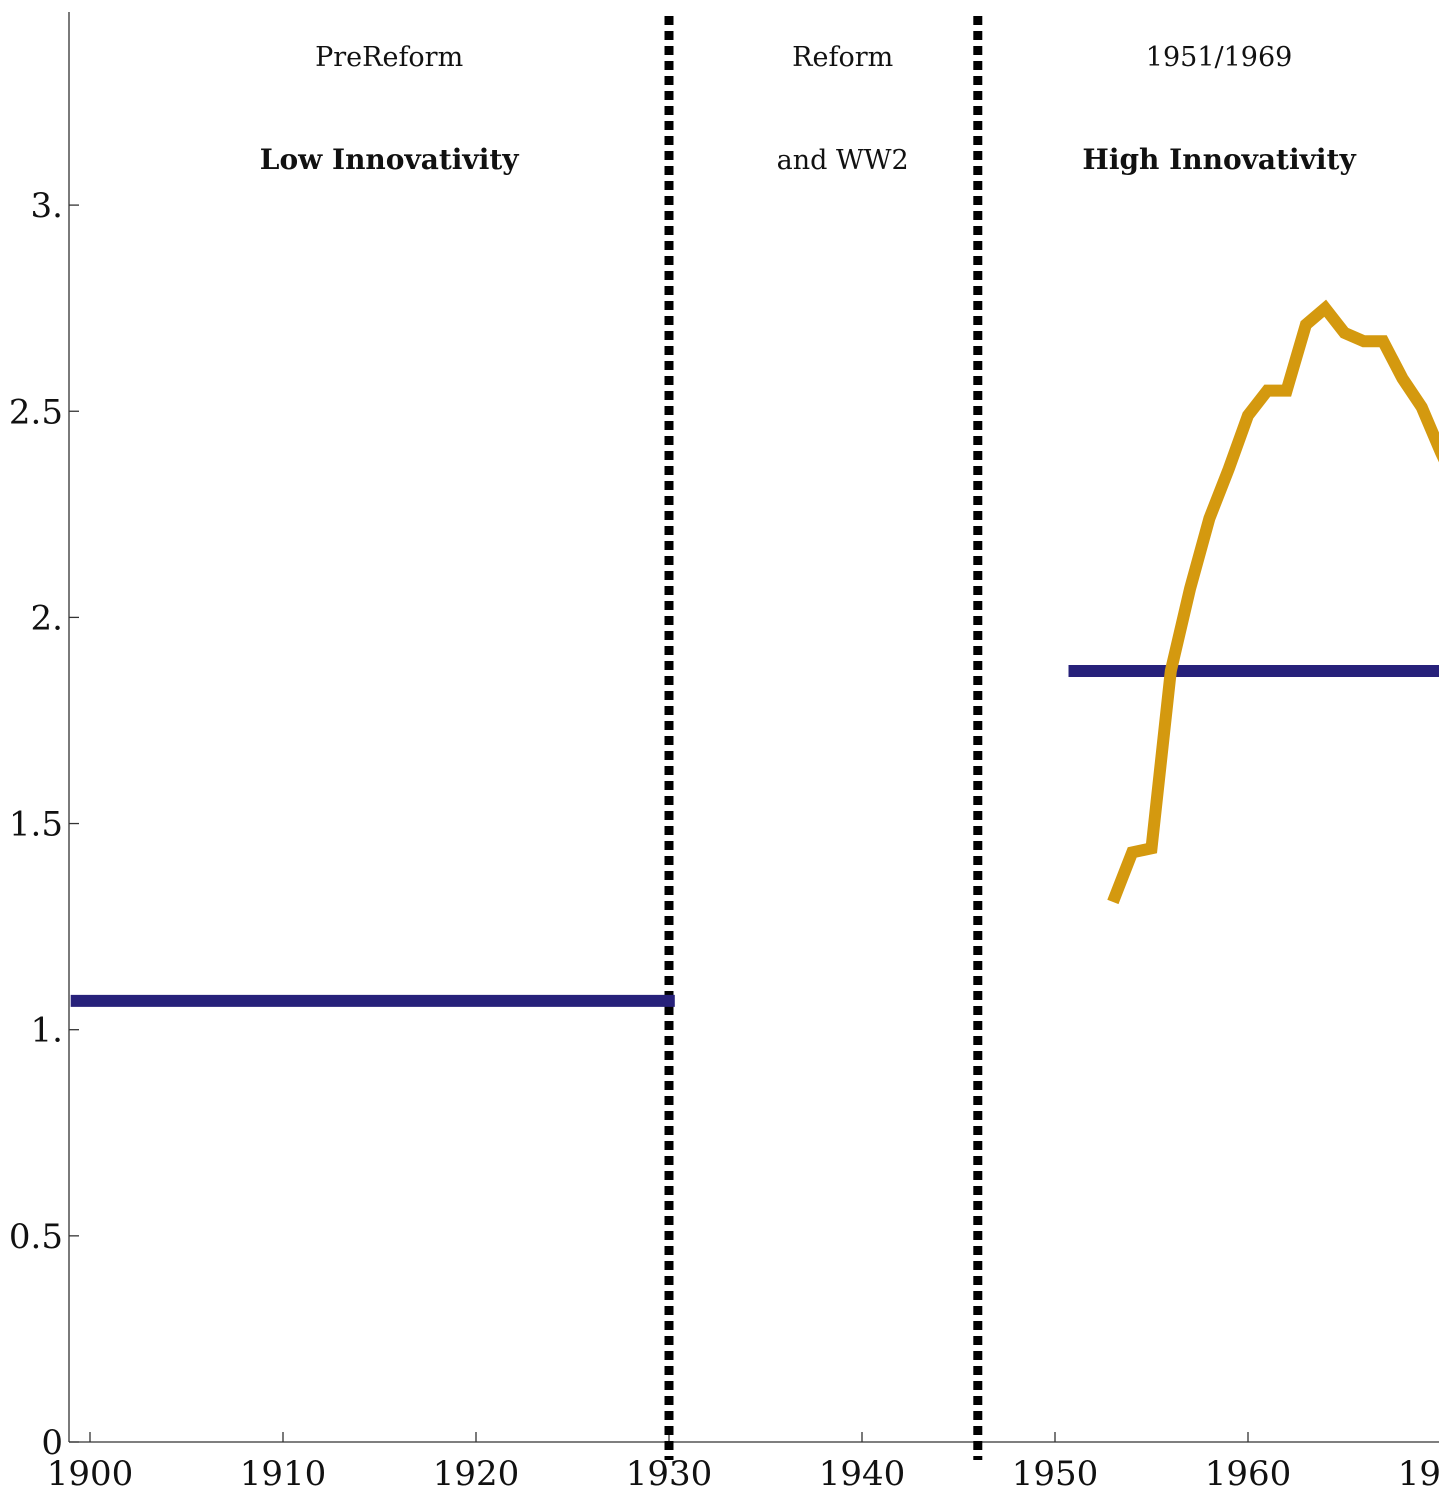  Describe the element at coordinates (476, 1474) in the screenshot. I see `x-tick-label: 1920` at that location.